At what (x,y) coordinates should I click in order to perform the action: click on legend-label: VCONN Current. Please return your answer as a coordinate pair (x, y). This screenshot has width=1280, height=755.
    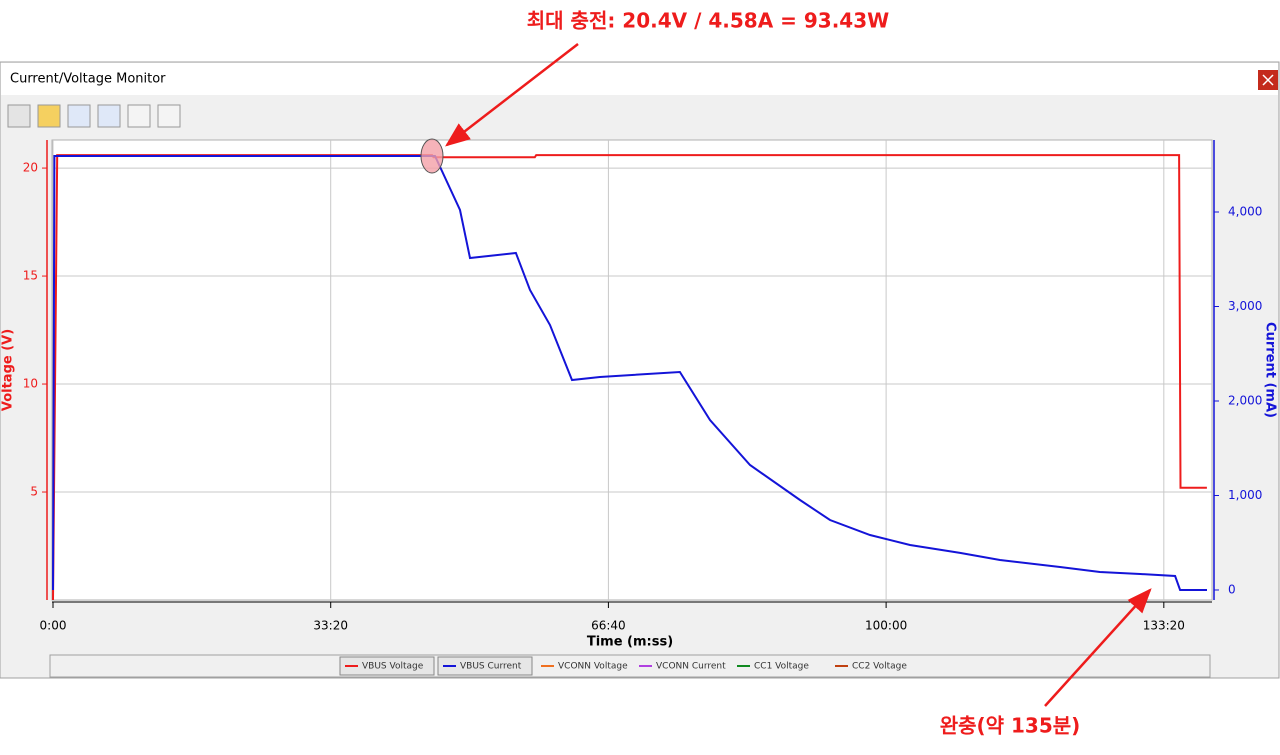
    Looking at the image, I should click on (691, 667).